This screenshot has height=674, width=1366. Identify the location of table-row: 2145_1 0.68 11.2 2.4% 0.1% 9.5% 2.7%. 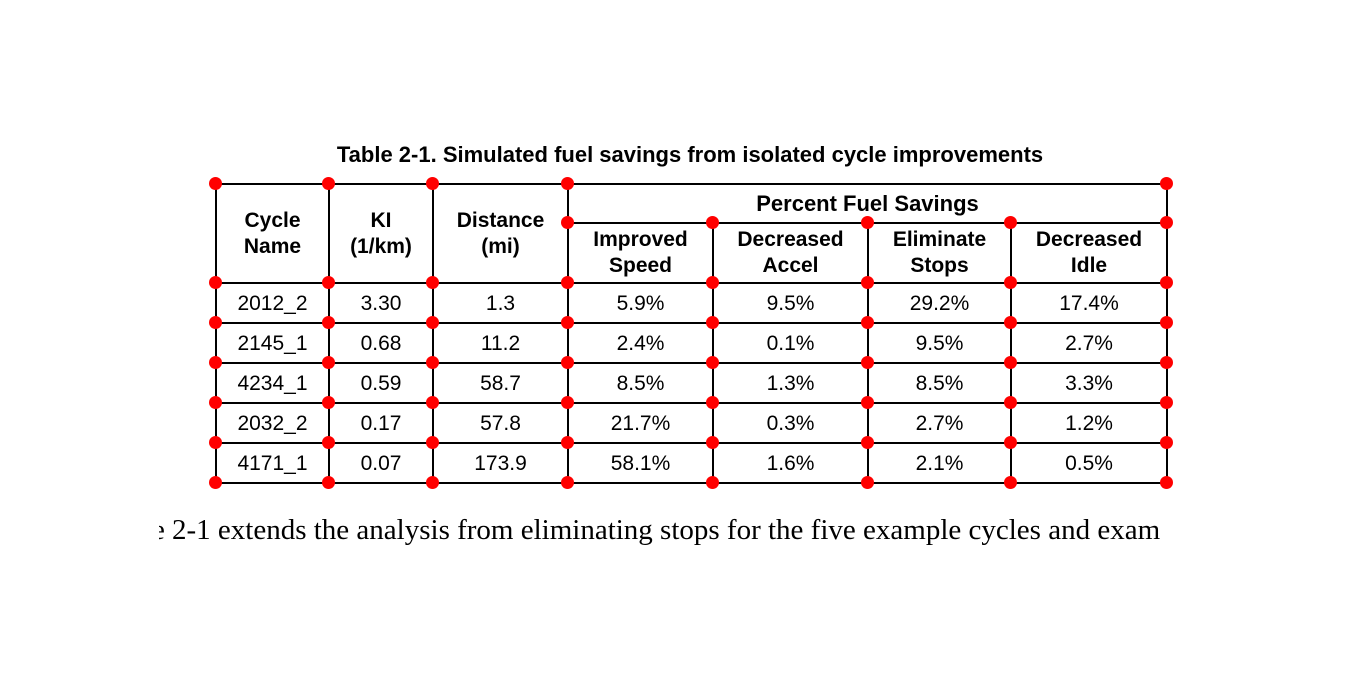
(691, 343).